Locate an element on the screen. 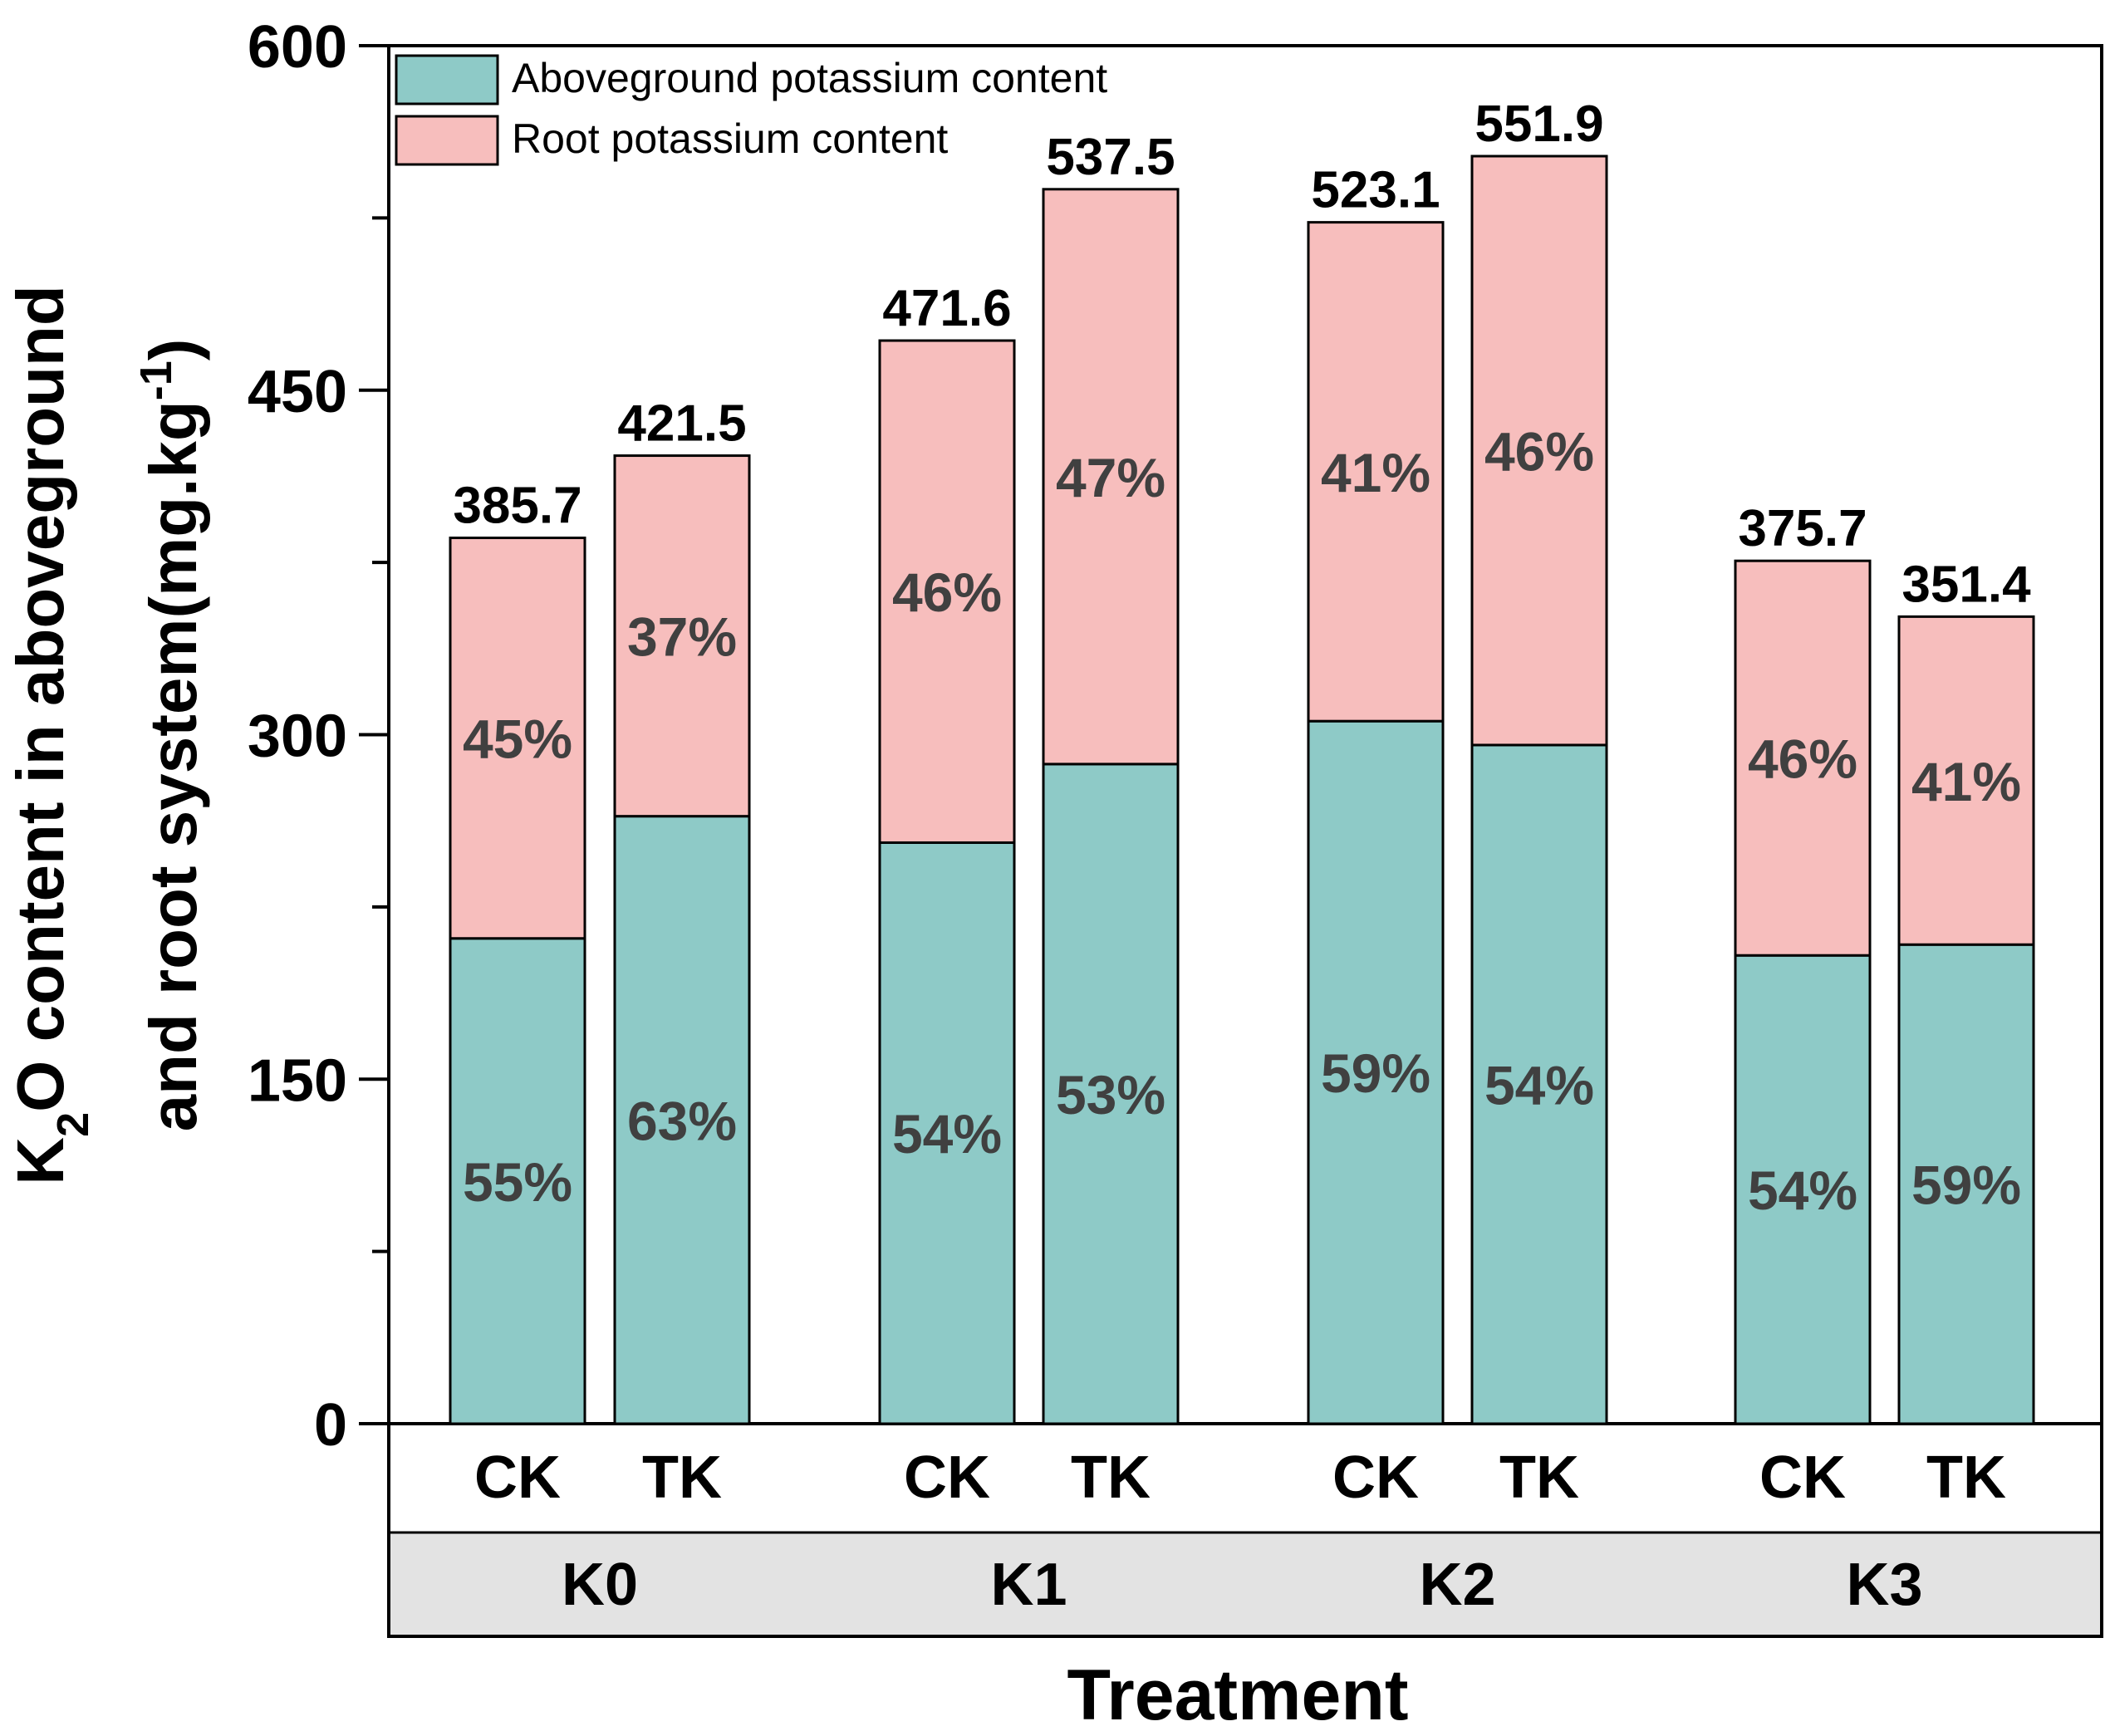 The height and width of the screenshot is (1736, 2110). bar-percent-root: 47% is located at coordinates (1110, 477).